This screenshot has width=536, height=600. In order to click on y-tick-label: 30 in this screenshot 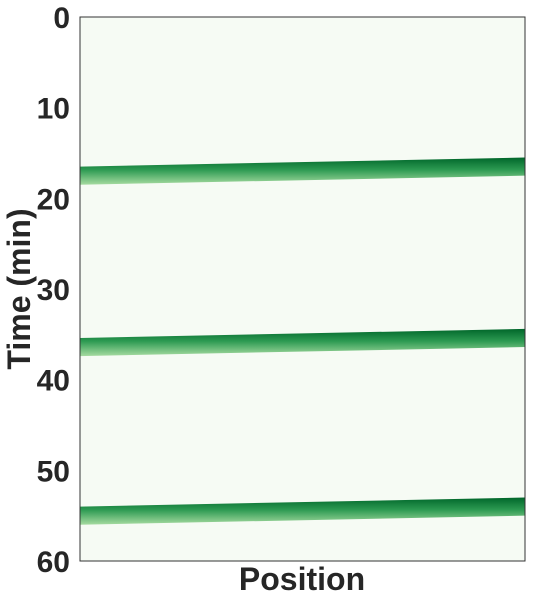, I will do `click(53, 290)`.